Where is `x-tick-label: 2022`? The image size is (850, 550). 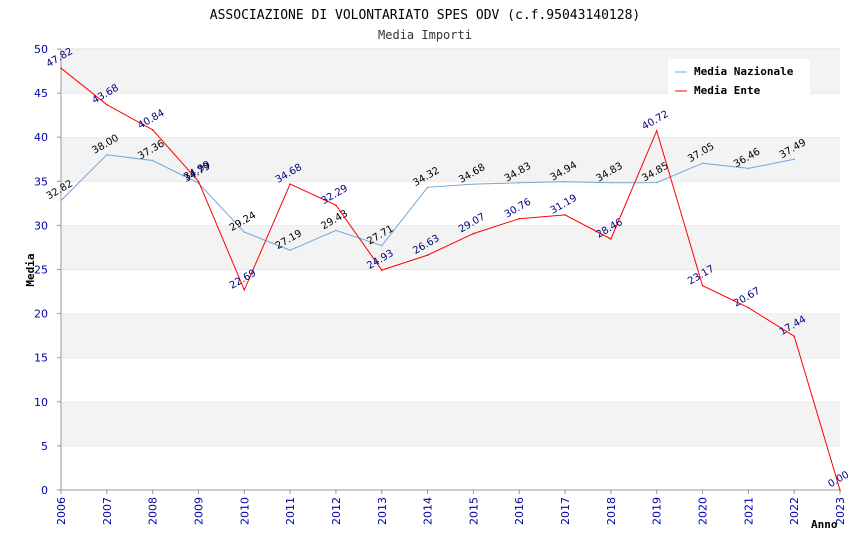 x-tick-label: 2022 is located at coordinates (794, 511).